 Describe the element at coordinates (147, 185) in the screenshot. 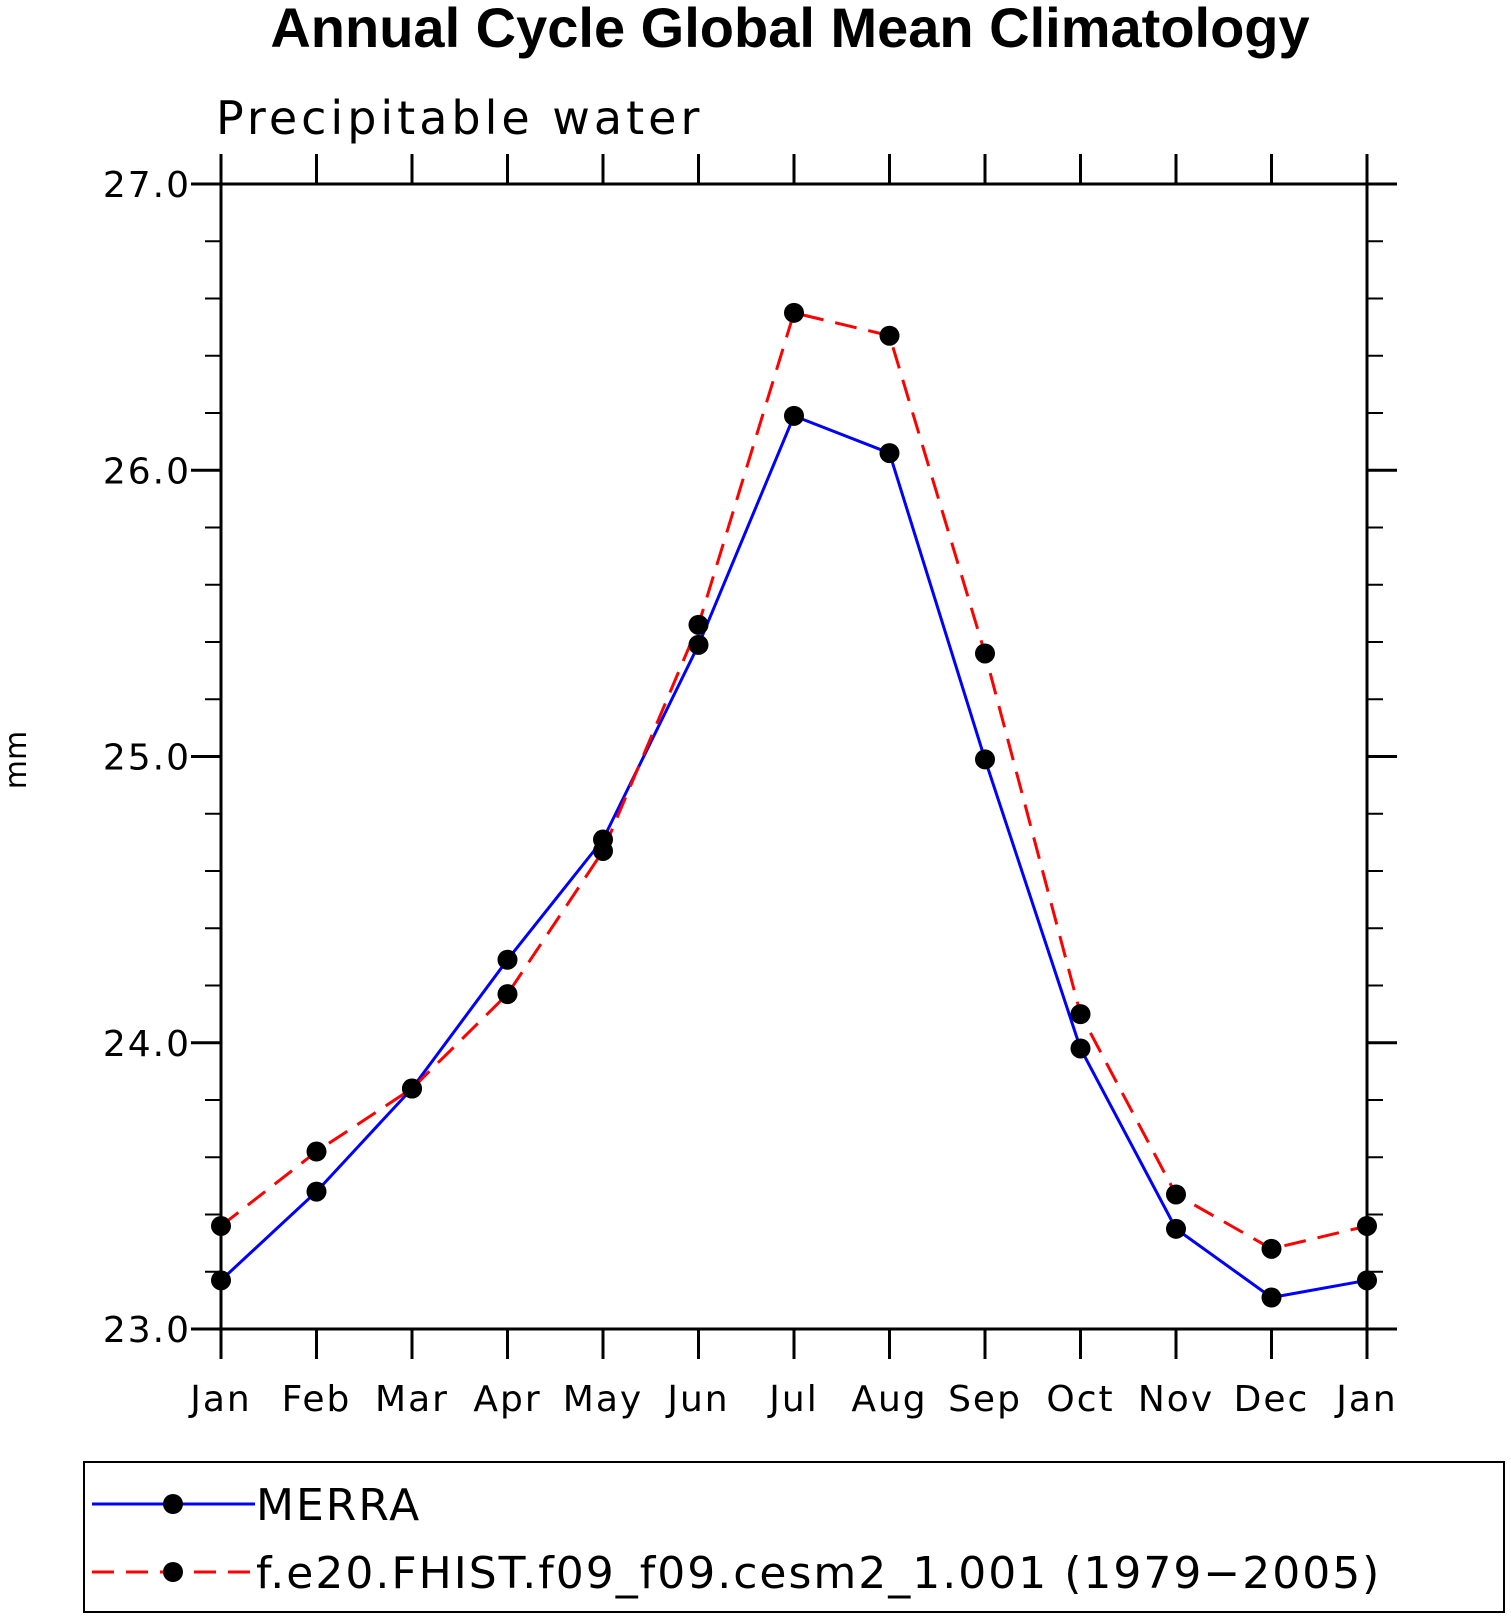

I see `y-tick-label: 27.0` at that location.